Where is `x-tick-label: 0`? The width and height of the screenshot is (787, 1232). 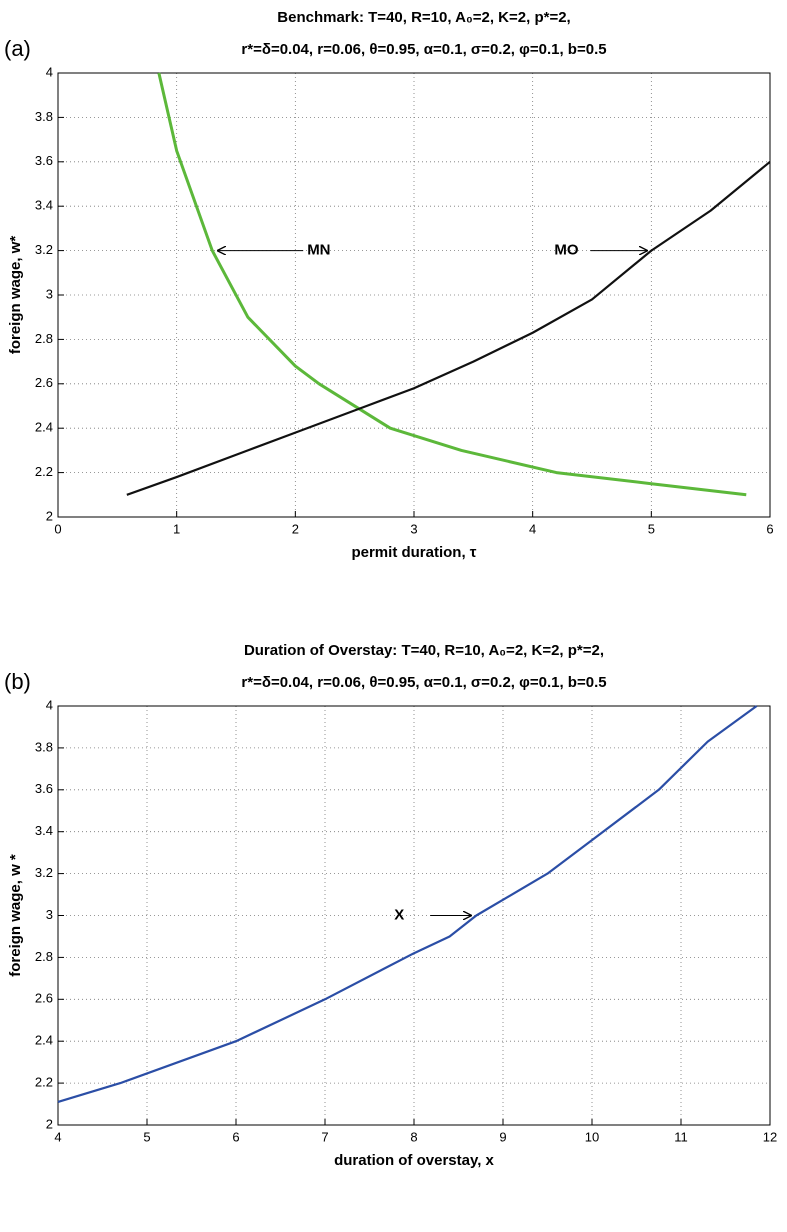
x-tick-label: 0 is located at coordinates (57, 528).